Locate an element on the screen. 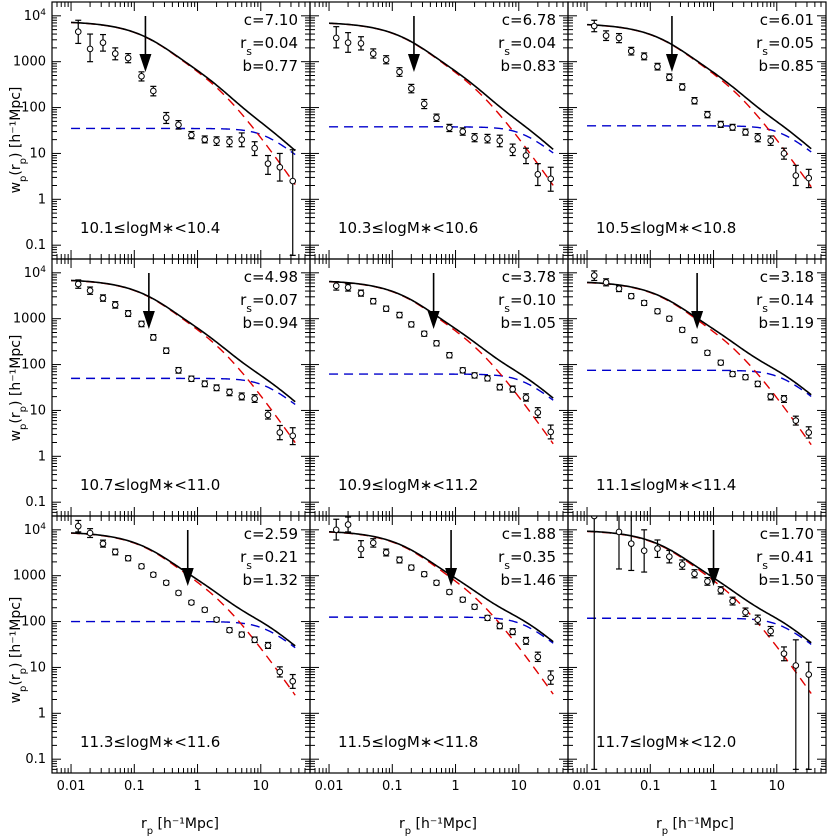 Image resolution: width=830 pixels, height=839 pixels. x-axis-title-col-1: rp [h⁻¹Mpc] is located at coordinates (180, 826).